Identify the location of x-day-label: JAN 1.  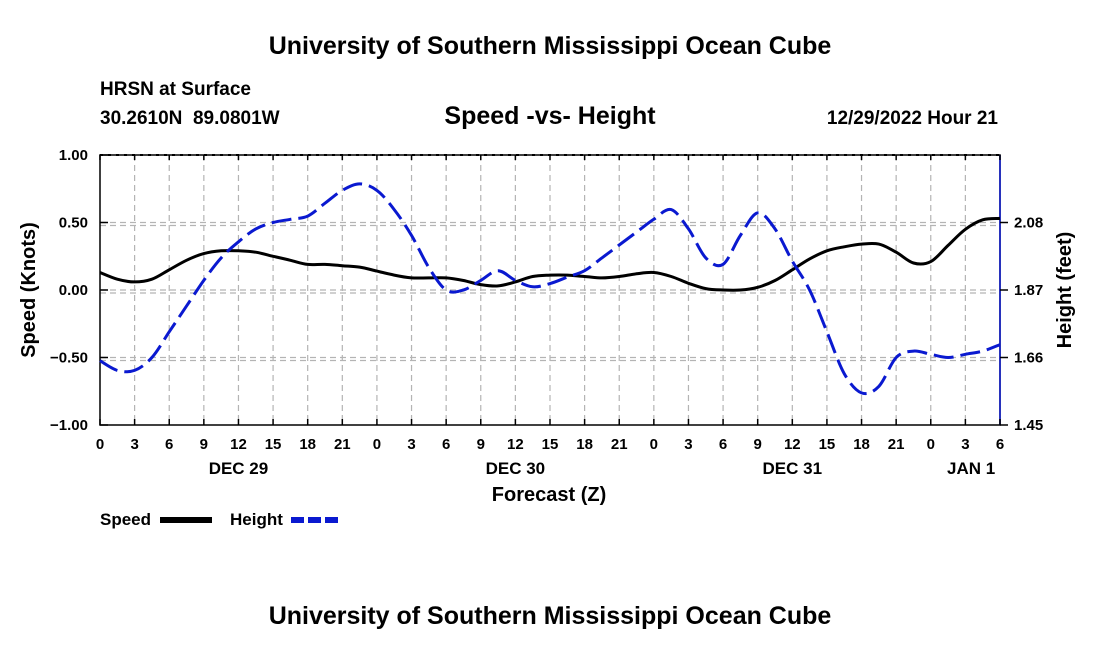
(971, 468).